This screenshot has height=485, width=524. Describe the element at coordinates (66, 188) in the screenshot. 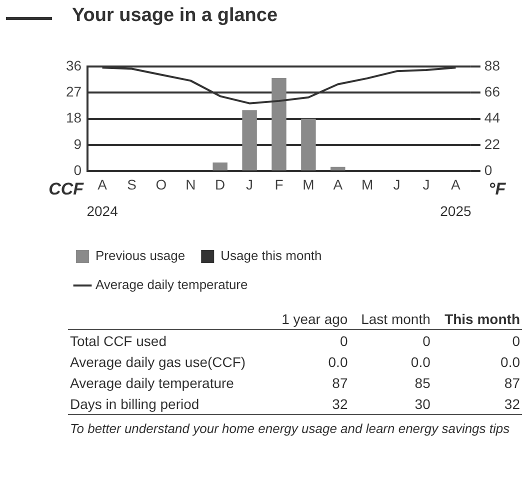

I see `y-axis-title: CCF` at that location.